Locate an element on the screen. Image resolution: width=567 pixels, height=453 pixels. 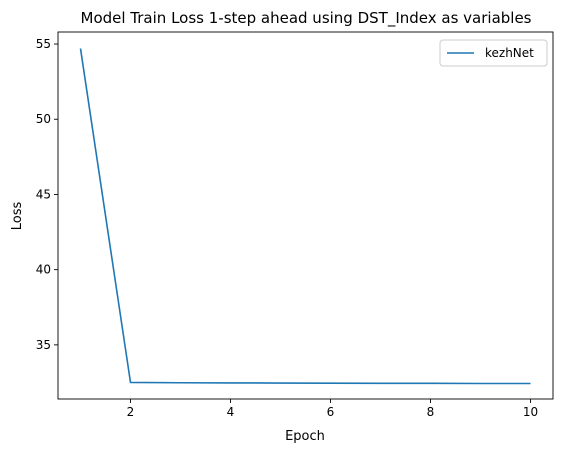
y-tick-label: 50 is located at coordinates (43, 119).